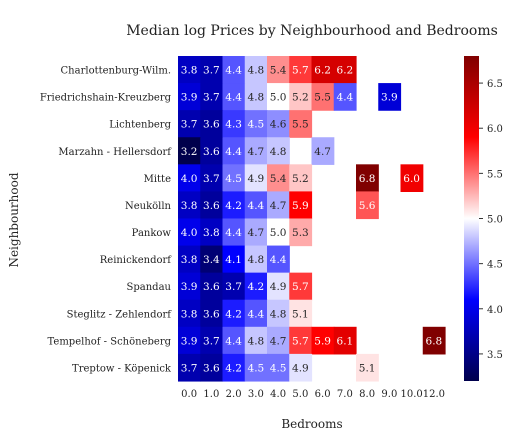 The width and height of the screenshot is (509, 437). I want to click on x-tick-label: 3.0, so click(256, 394).